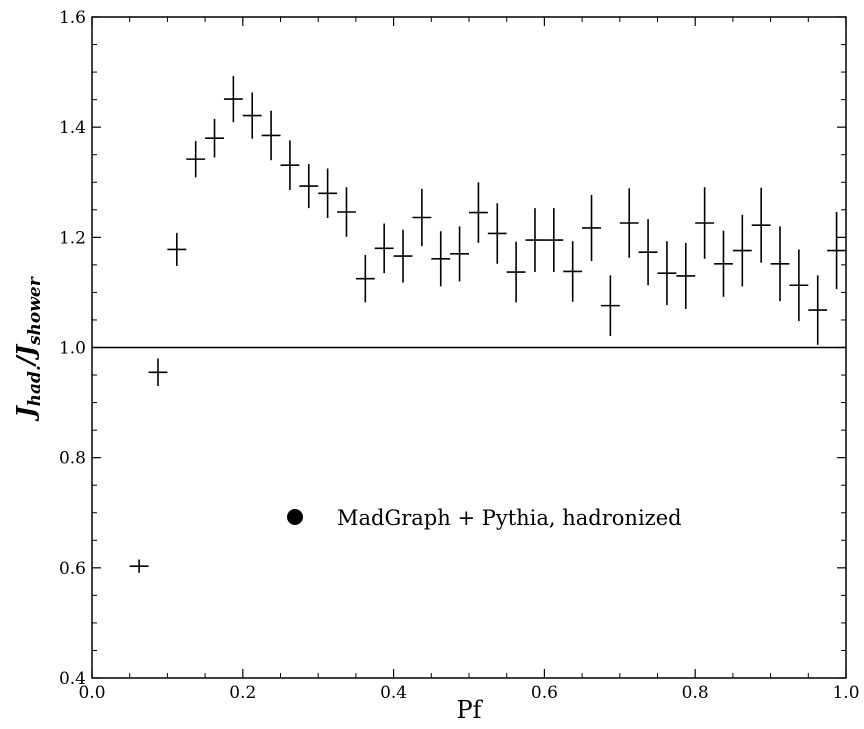  I want to click on y-axis-title: Jhad./Jshower, so click(28, 348).